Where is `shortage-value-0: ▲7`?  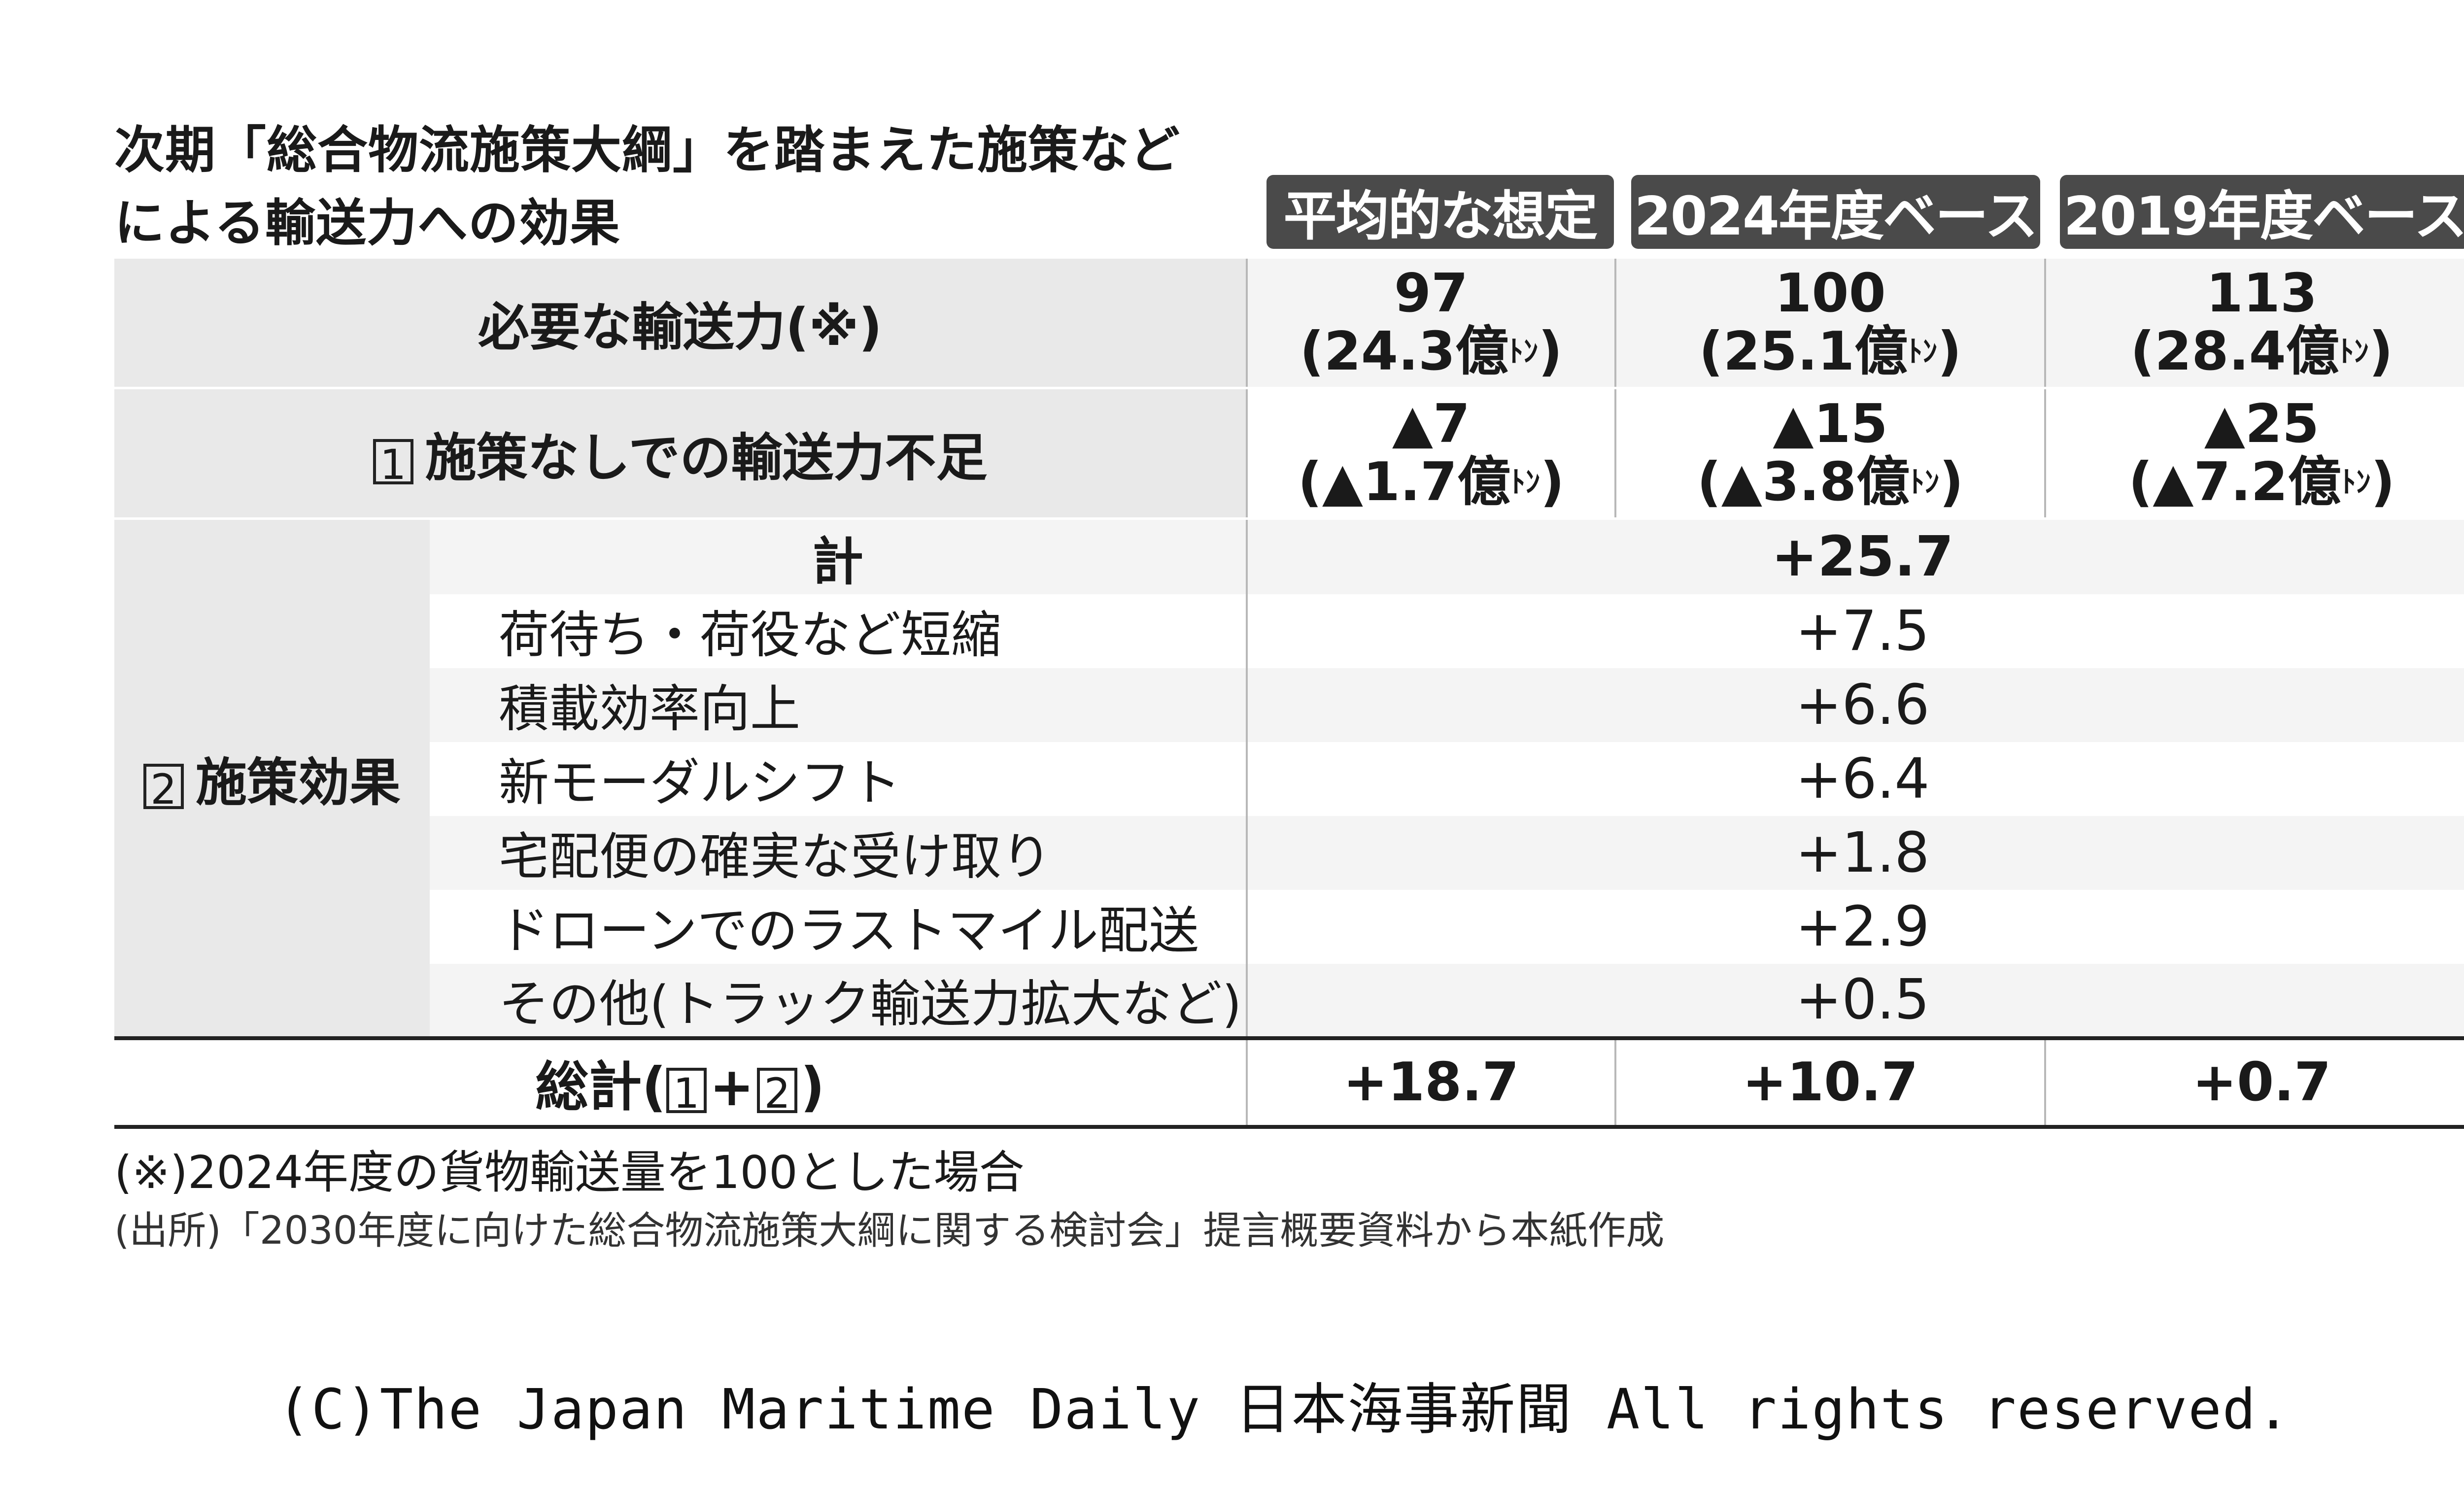 shortage-value-0: ▲7 is located at coordinates (1431, 424).